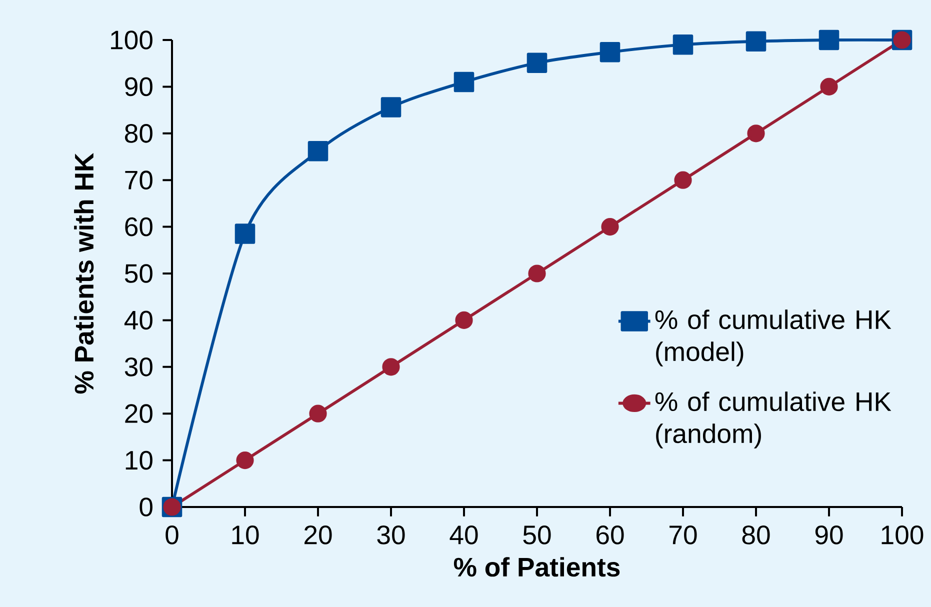 The height and width of the screenshot is (607, 931). I want to click on legend-label: % of cumulative HK (model), so click(773, 338).